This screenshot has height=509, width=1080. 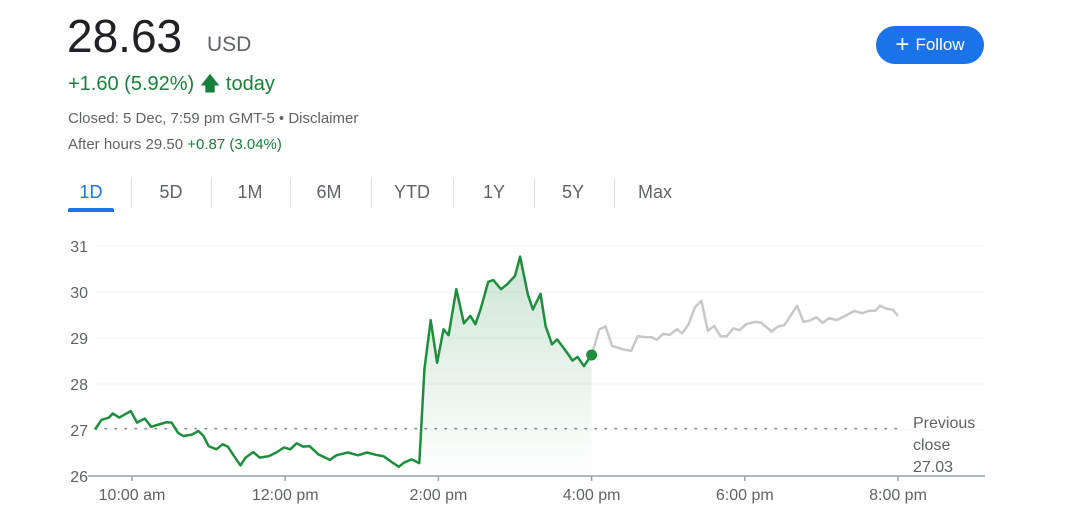 I want to click on tab-1d: 1D, so click(x=91, y=192).